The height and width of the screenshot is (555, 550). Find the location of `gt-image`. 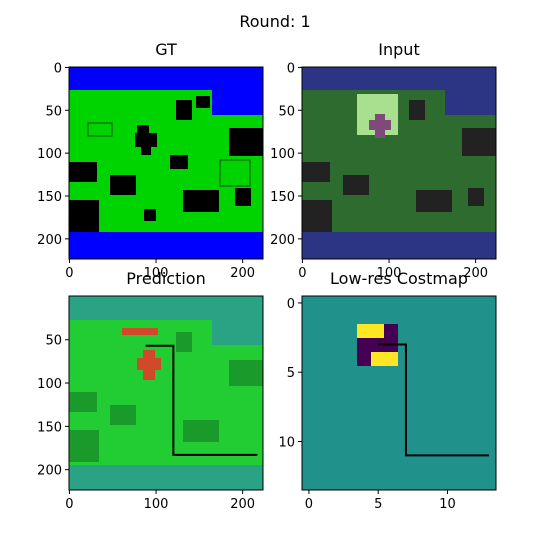

gt-image is located at coordinates (166, 163).